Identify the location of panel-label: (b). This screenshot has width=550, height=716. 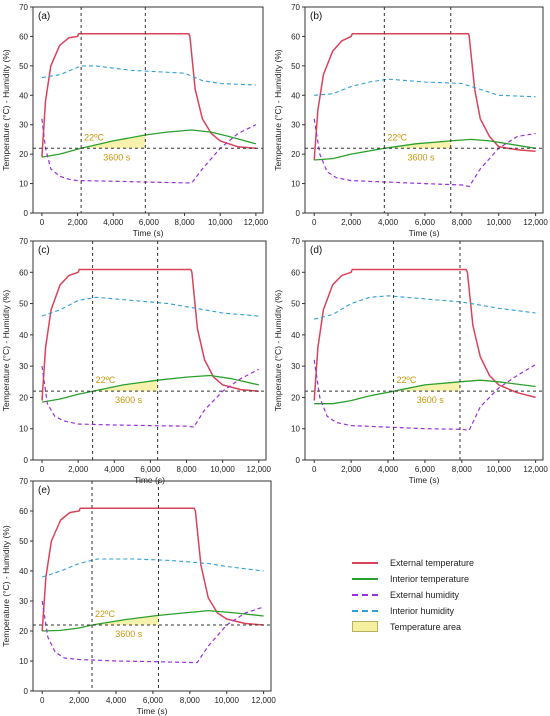
(316, 16).